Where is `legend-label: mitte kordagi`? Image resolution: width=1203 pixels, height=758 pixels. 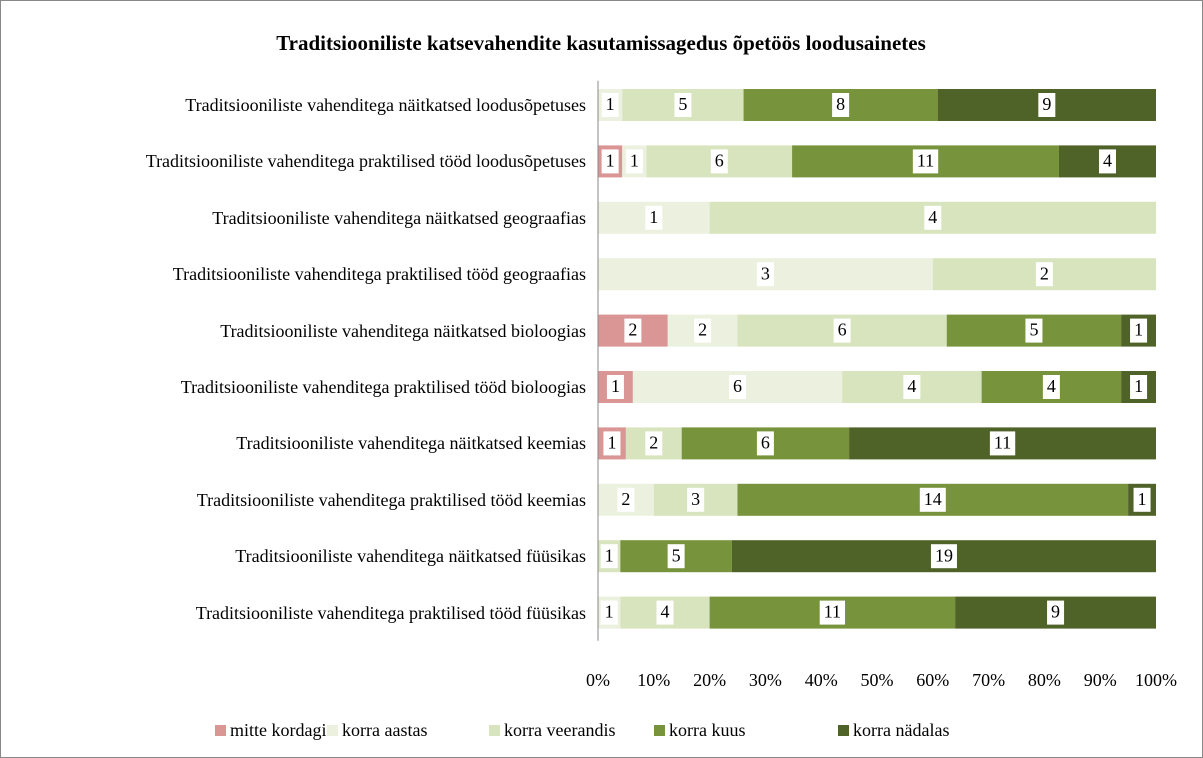 legend-label: mitte kordagi is located at coordinates (278, 730).